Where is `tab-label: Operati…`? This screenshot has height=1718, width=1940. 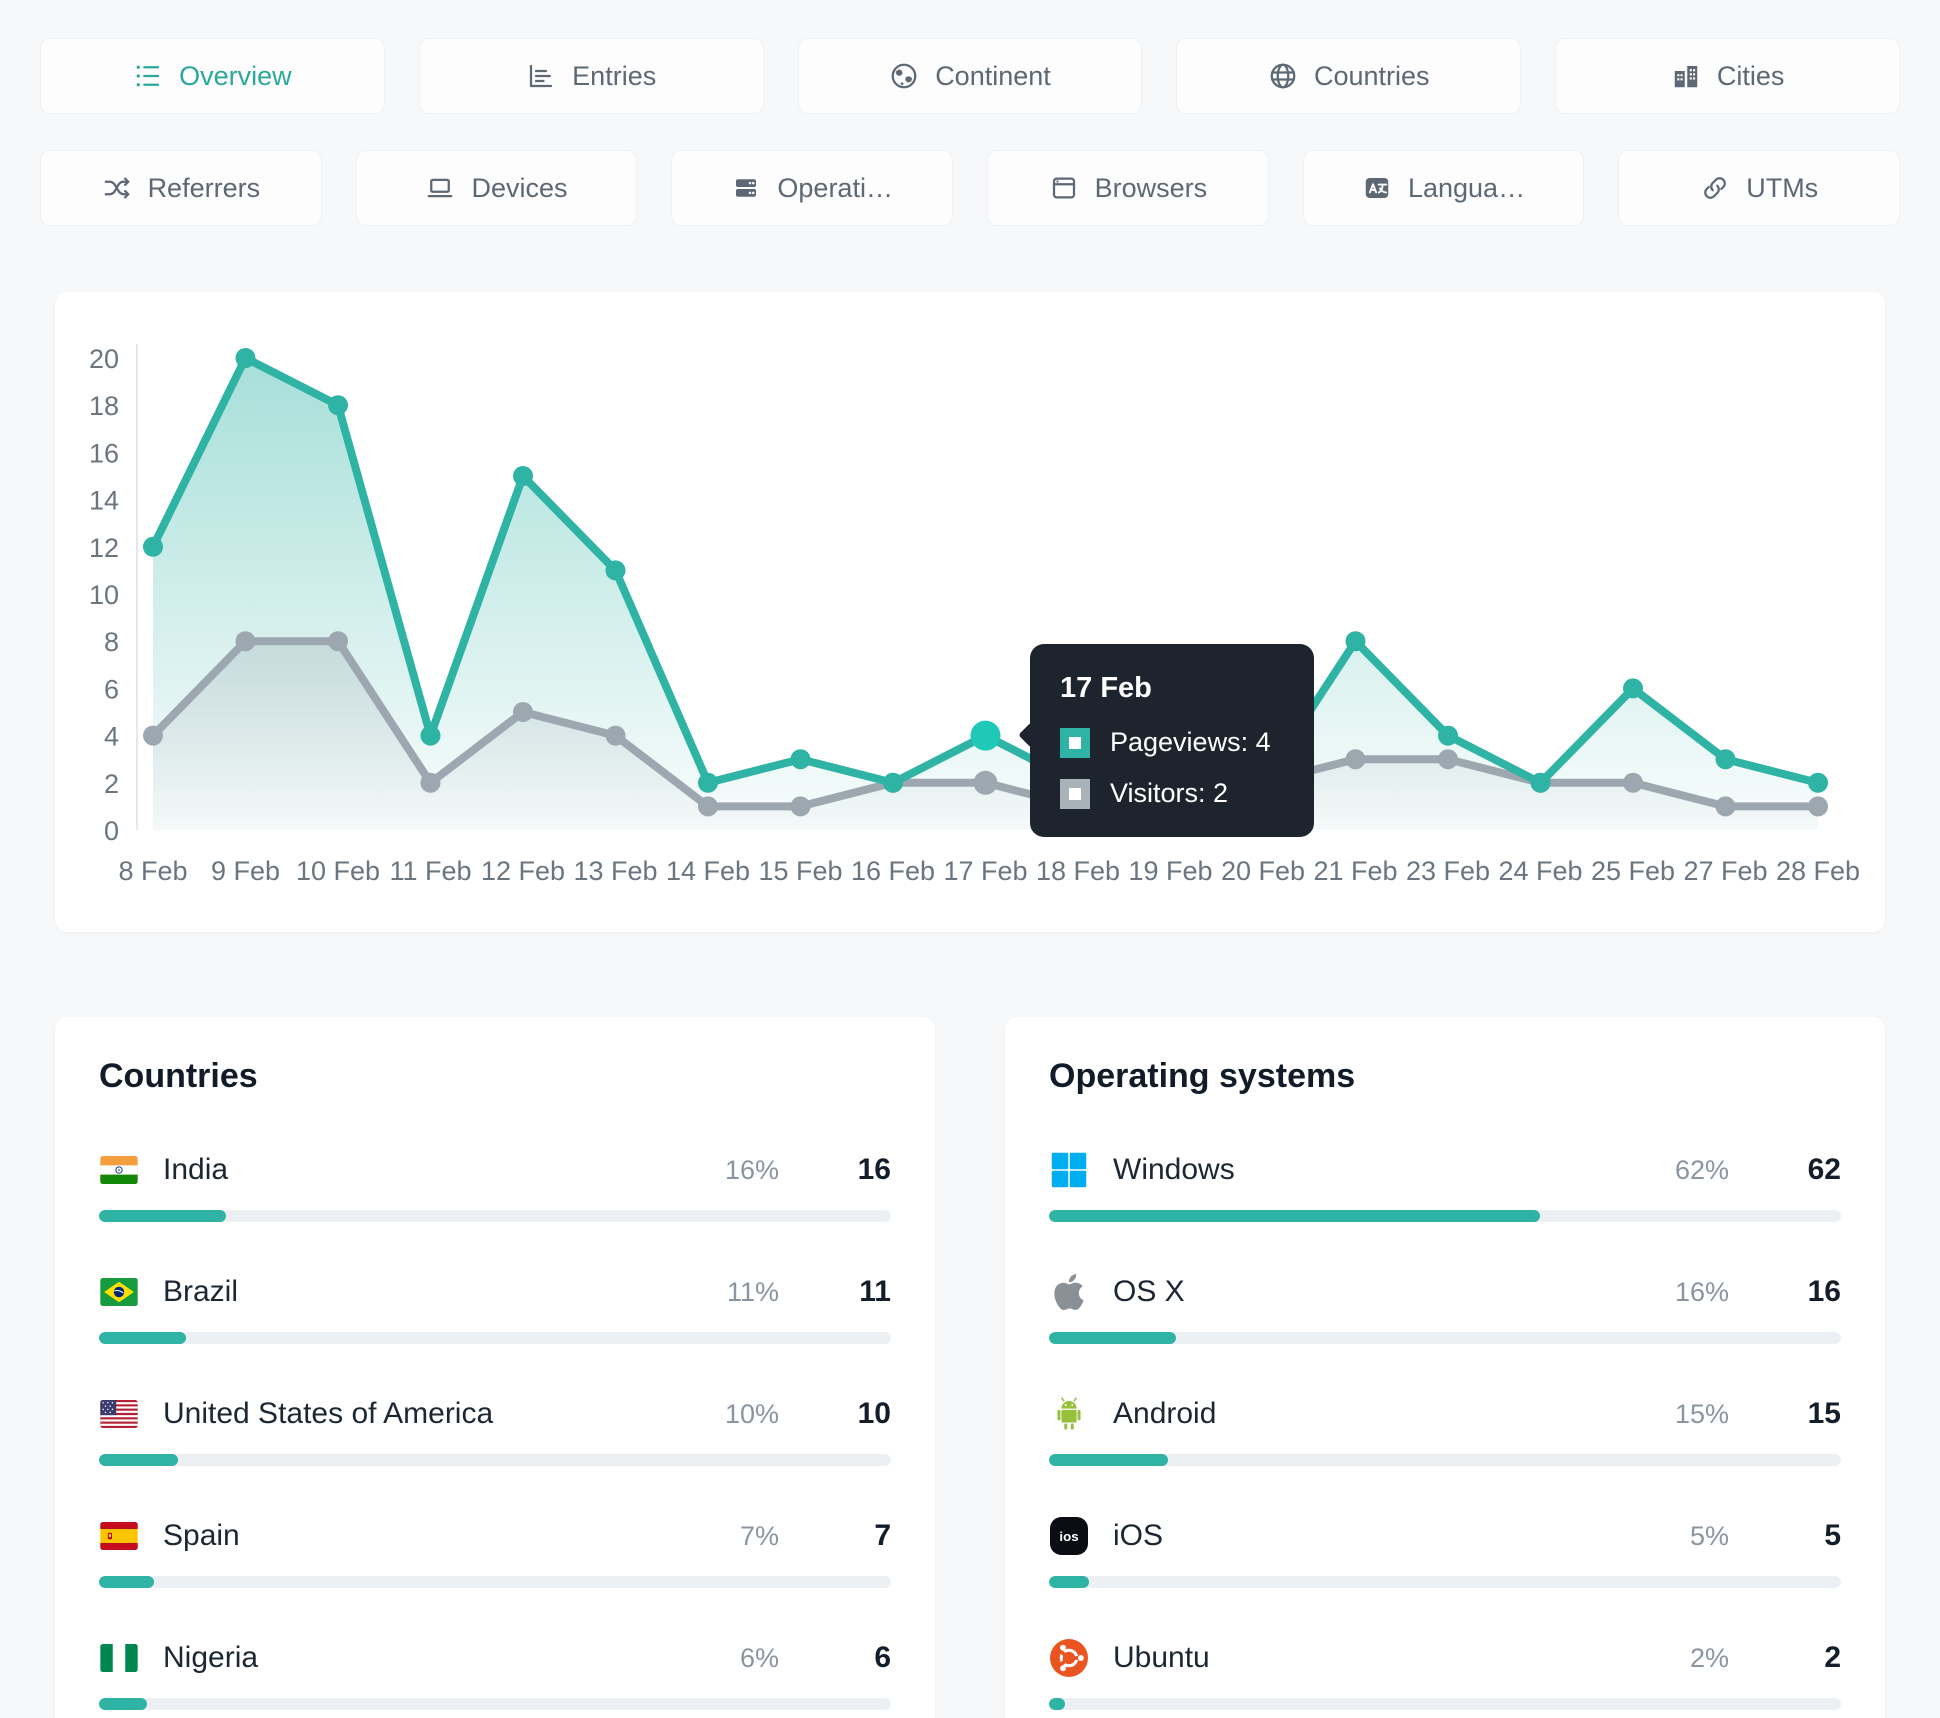 tab-label: Operati… is located at coordinates (835, 187).